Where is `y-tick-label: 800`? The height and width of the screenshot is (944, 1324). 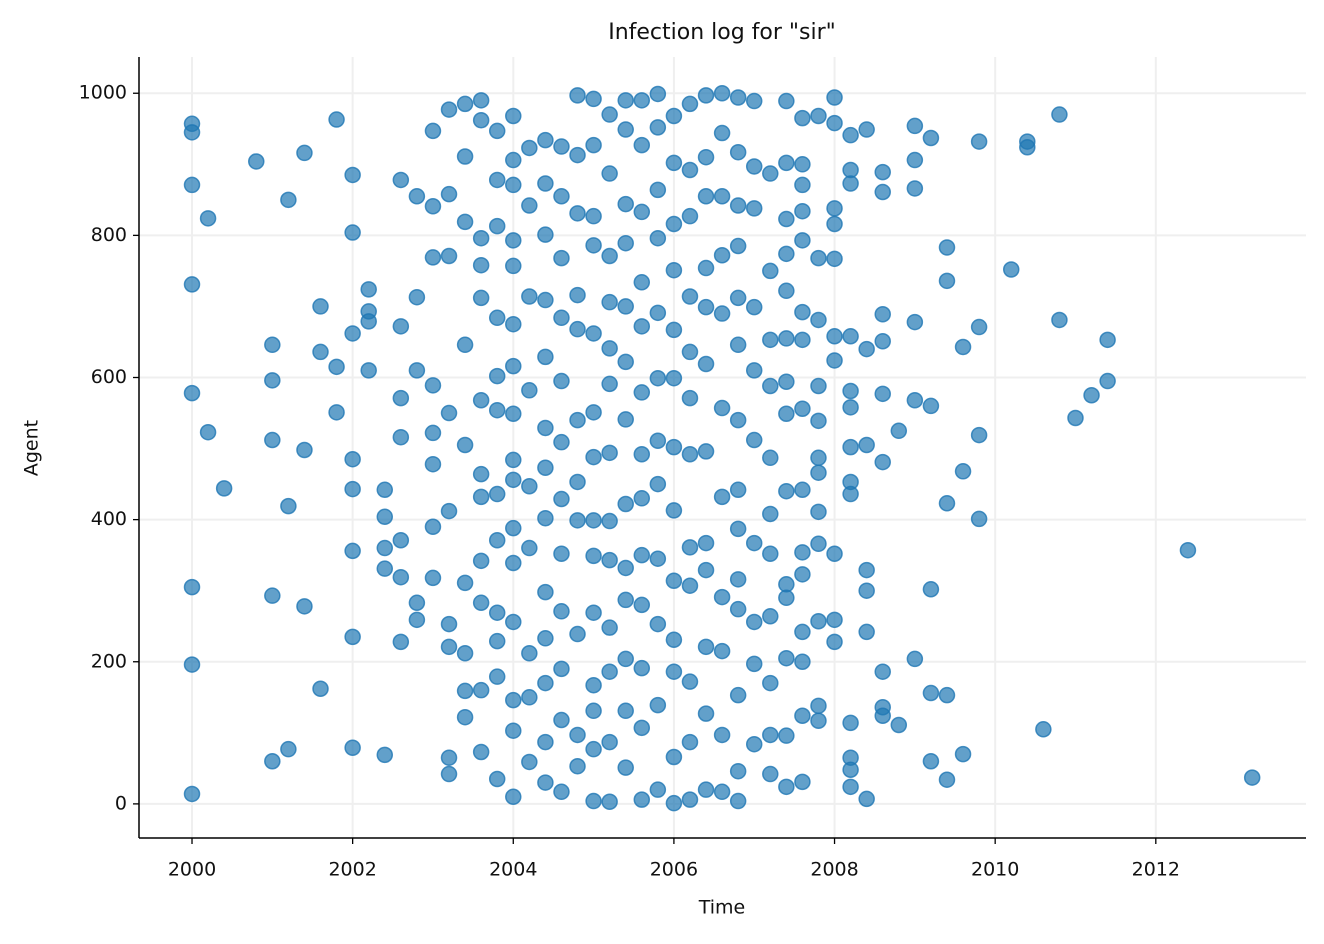
y-tick-label: 800 is located at coordinates (109, 235).